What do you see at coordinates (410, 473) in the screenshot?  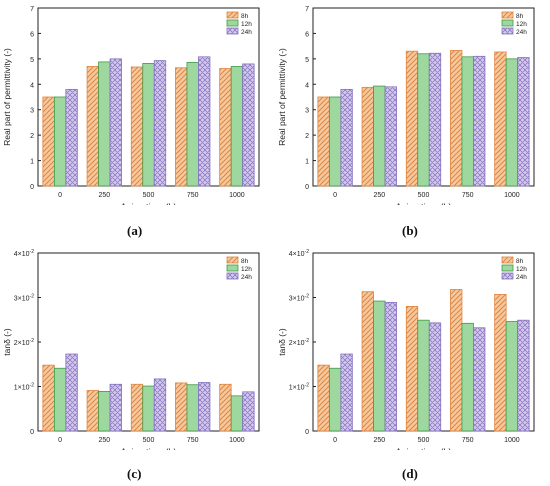 I see `caption-d: (d)` at bounding box center [410, 473].